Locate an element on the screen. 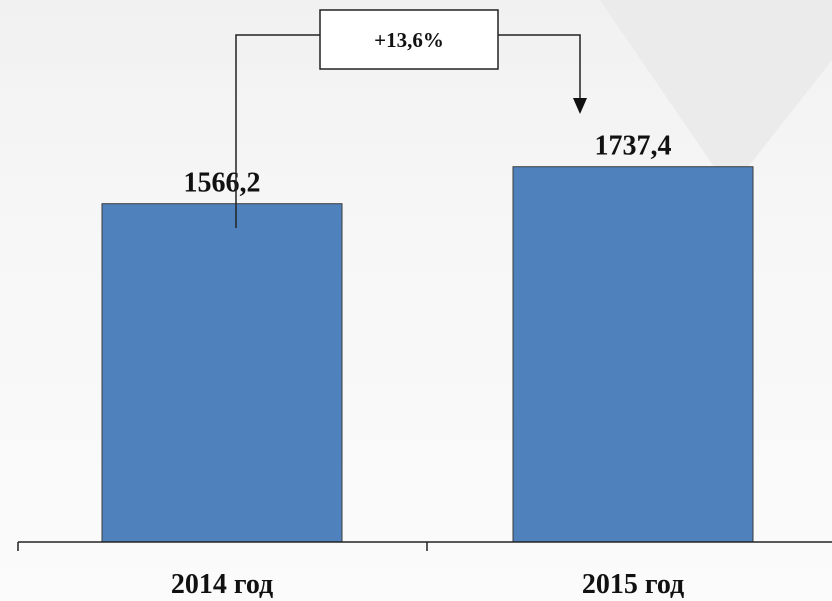 The width and height of the screenshot is (832, 601). growth-box is located at coordinates (409, 39).